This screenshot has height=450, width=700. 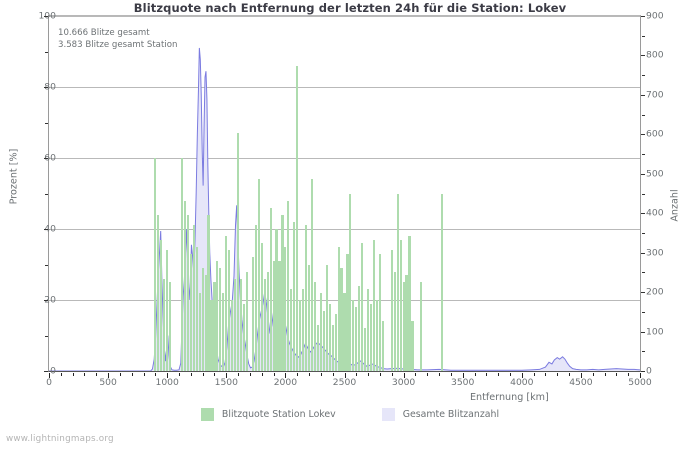 I want to click on y-axis-right-tick-label: 800, so click(x=655, y=55).